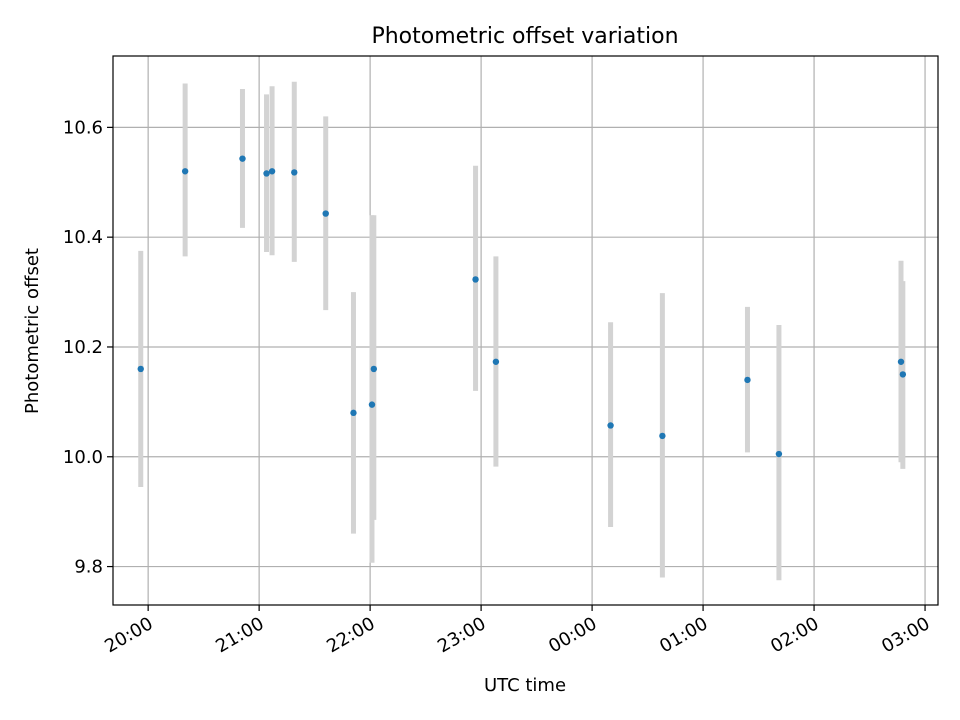  I want to click on y-tick-label: 10.0, so click(83, 457).